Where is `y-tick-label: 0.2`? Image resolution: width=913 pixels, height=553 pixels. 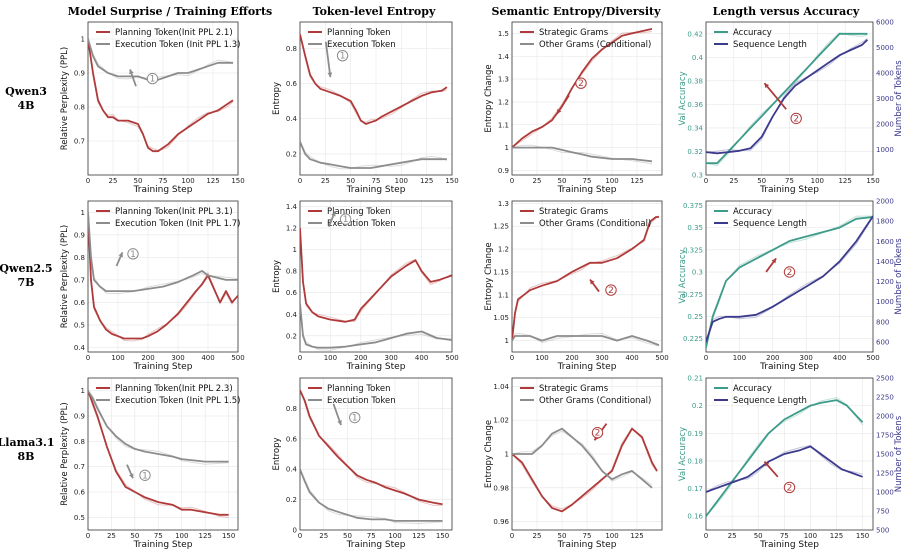
y-tick-label: 0.2 is located at coordinates (291, 154).